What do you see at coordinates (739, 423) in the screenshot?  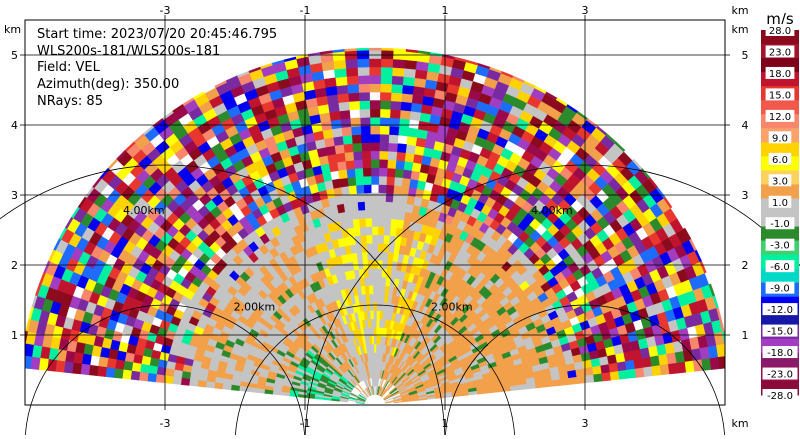 I see `axis-unit-label: km` at bounding box center [739, 423].